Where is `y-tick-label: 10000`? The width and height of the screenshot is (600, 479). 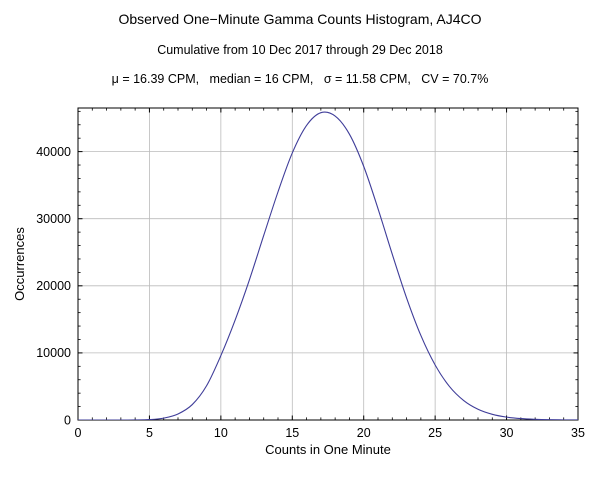 y-tick-label: 10000 is located at coordinates (53, 353).